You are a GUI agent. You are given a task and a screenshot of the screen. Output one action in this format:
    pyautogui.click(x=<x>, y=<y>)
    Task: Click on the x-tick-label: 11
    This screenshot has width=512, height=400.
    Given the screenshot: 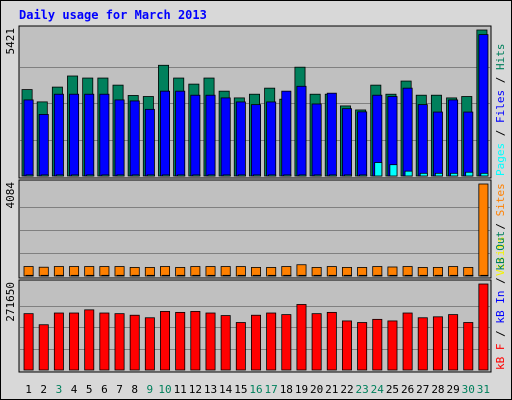 What is the action you would take?
    pyautogui.click(x=180, y=389)
    